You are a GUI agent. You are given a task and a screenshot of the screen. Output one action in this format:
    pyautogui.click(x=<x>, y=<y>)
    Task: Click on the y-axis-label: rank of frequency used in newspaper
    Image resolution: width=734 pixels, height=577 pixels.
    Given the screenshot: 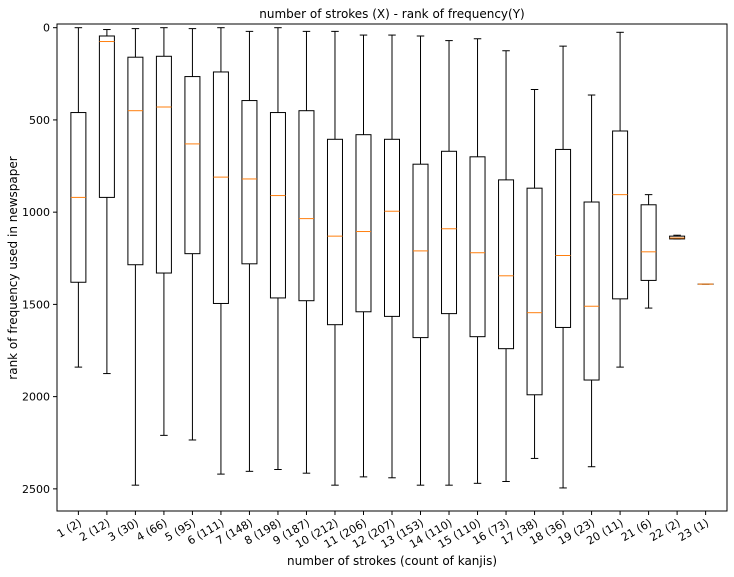 What is the action you would take?
    pyautogui.click(x=13, y=267)
    